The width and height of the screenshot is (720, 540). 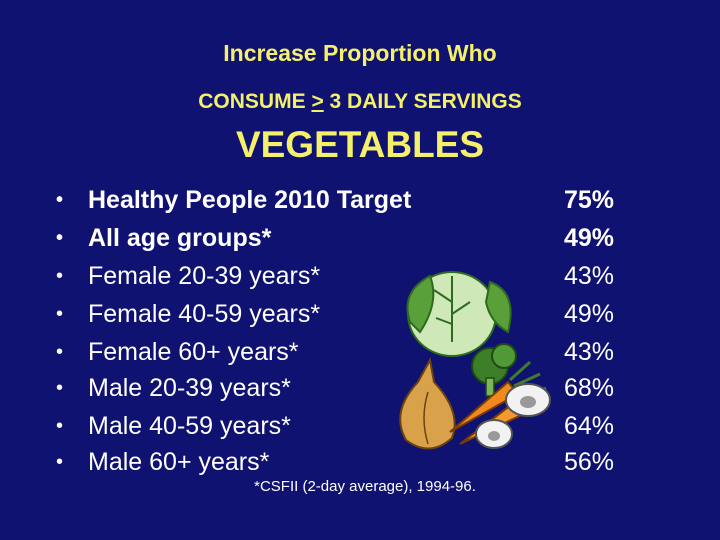 What do you see at coordinates (179, 462) in the screenshot?
I see `row-label: Male 60+ years*` at bounding box center [179, 462].